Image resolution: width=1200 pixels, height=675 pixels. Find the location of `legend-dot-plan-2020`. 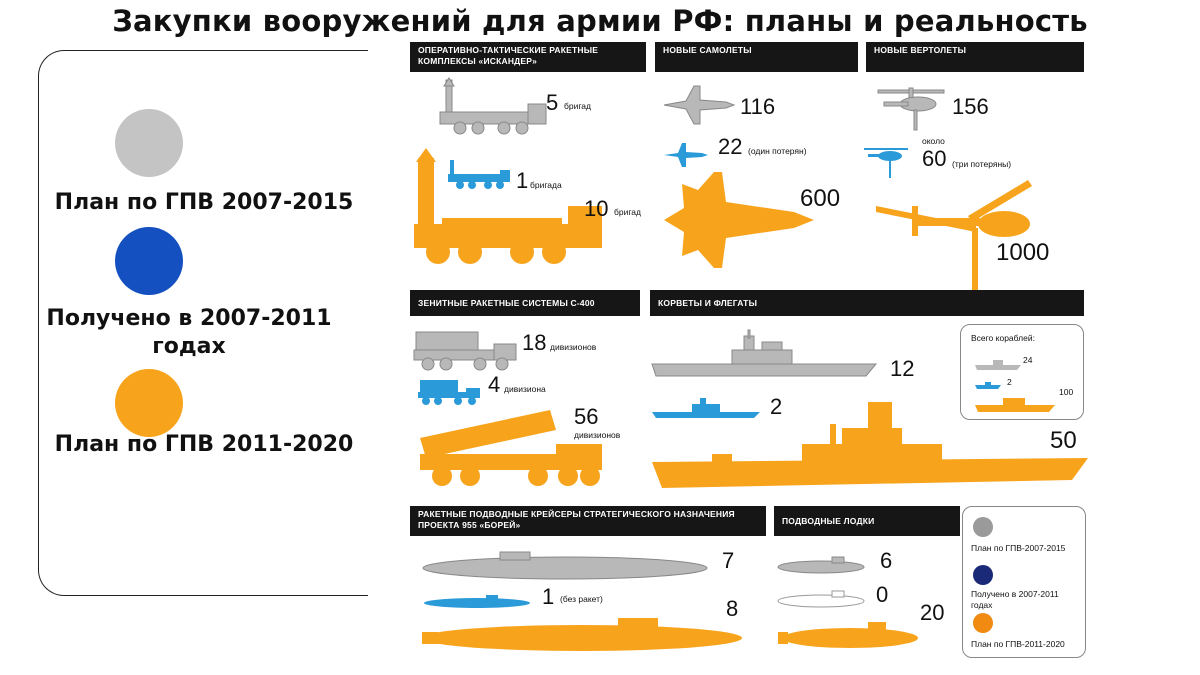

legend-dot-plan-2020 is located at coordinates (149, 403).